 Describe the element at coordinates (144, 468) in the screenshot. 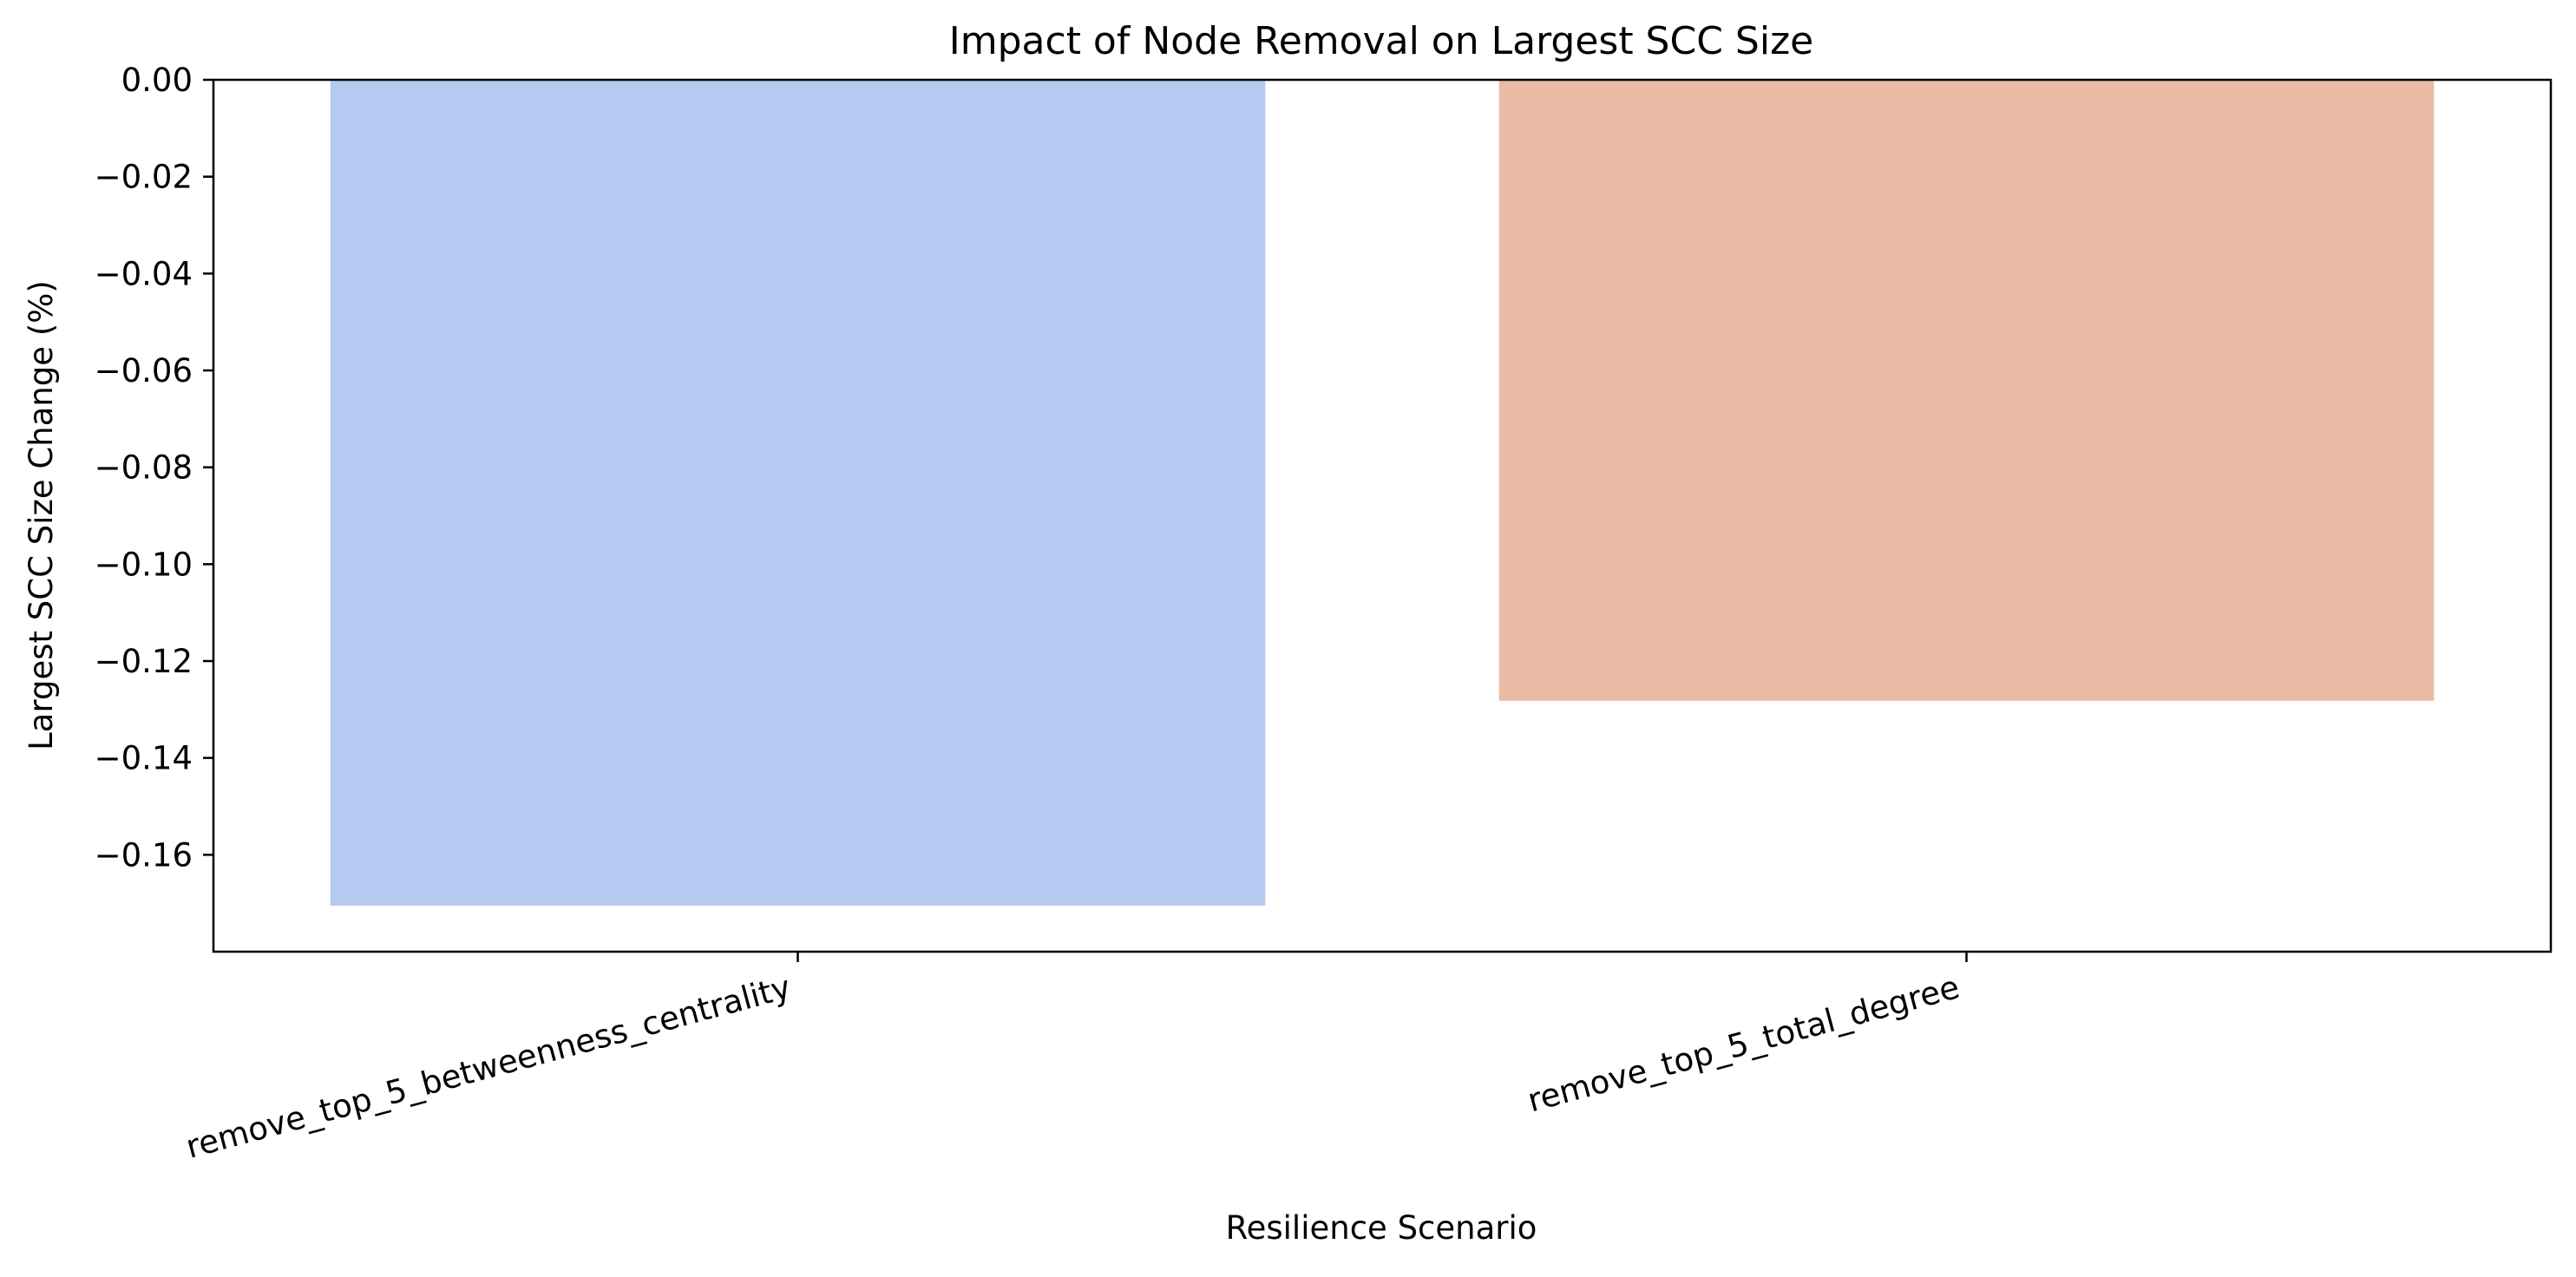

I see `y-tick-label: −0.08` at that location.